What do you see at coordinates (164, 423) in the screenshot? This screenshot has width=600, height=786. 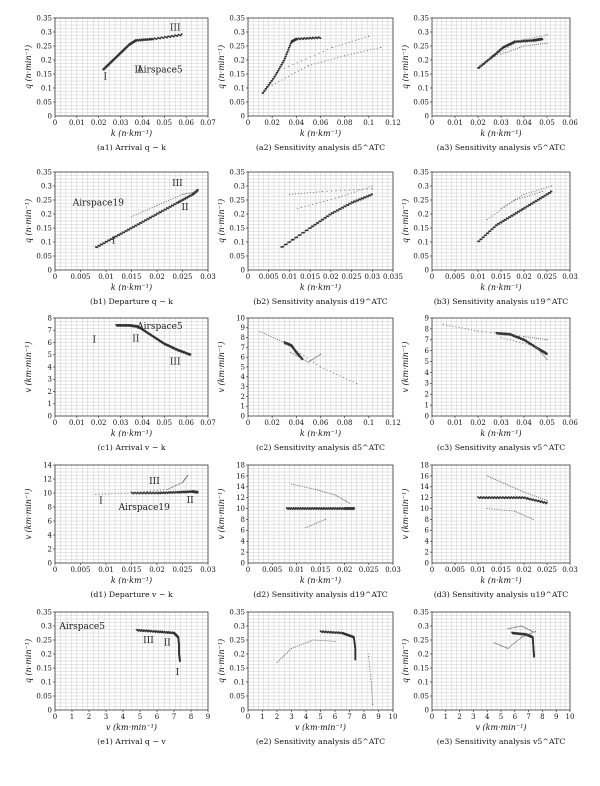 I see `x-tick-label: 0.05` at bounding box center [164, 423].